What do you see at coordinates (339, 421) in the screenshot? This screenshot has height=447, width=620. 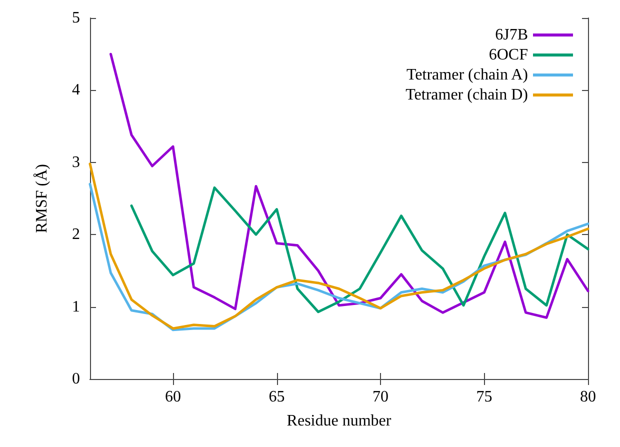 I see `x-axis-title: Residue number` at bounding box center [339, 421].